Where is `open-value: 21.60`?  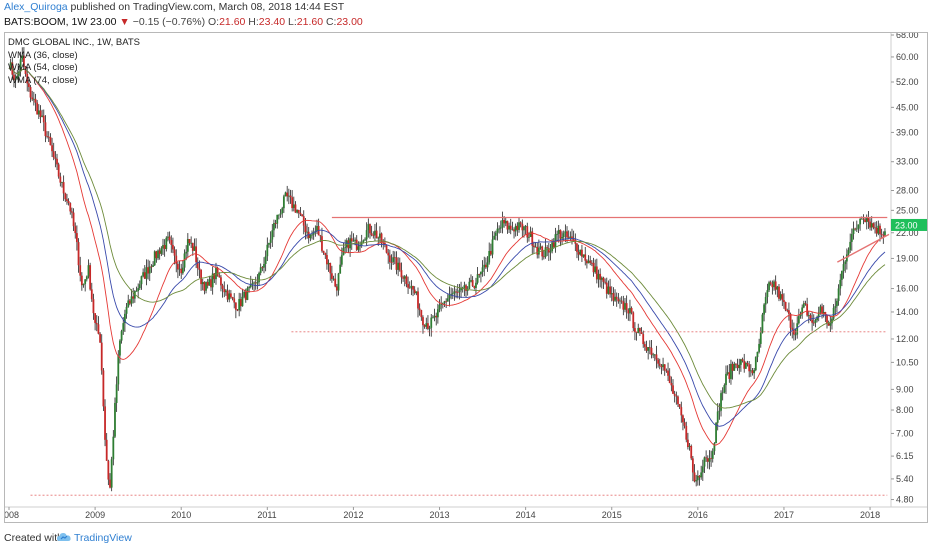 open-value: 21.60 is located at coordinates (232, 22).